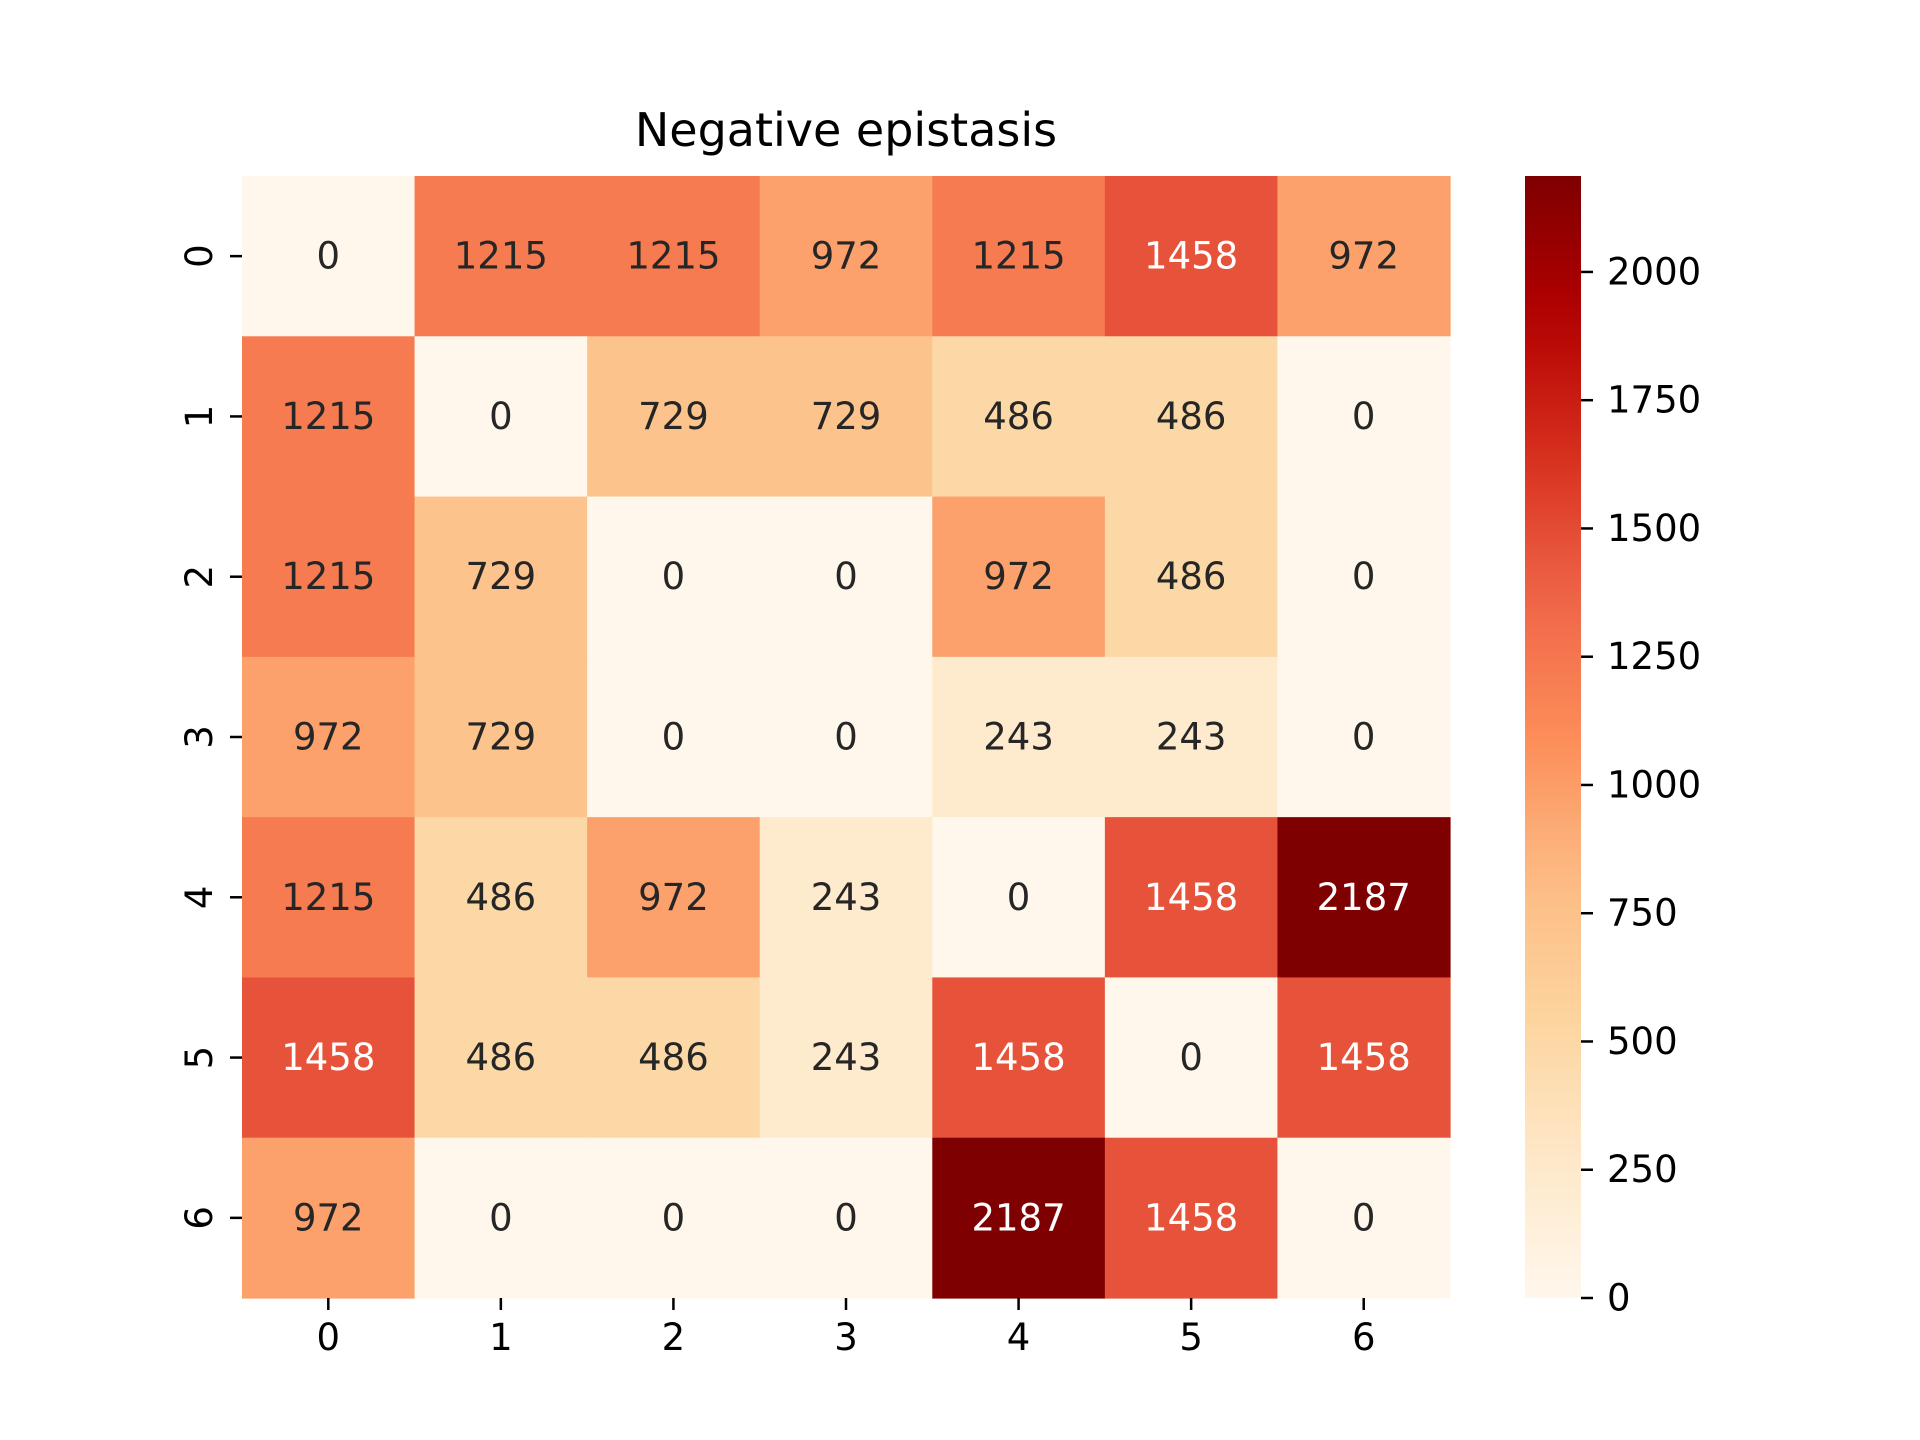  What do you see at coordinates (1619, 1298) in the screenshot?
I see `colorbar-tick-label: 0` at bounding box center [1619, 1298].